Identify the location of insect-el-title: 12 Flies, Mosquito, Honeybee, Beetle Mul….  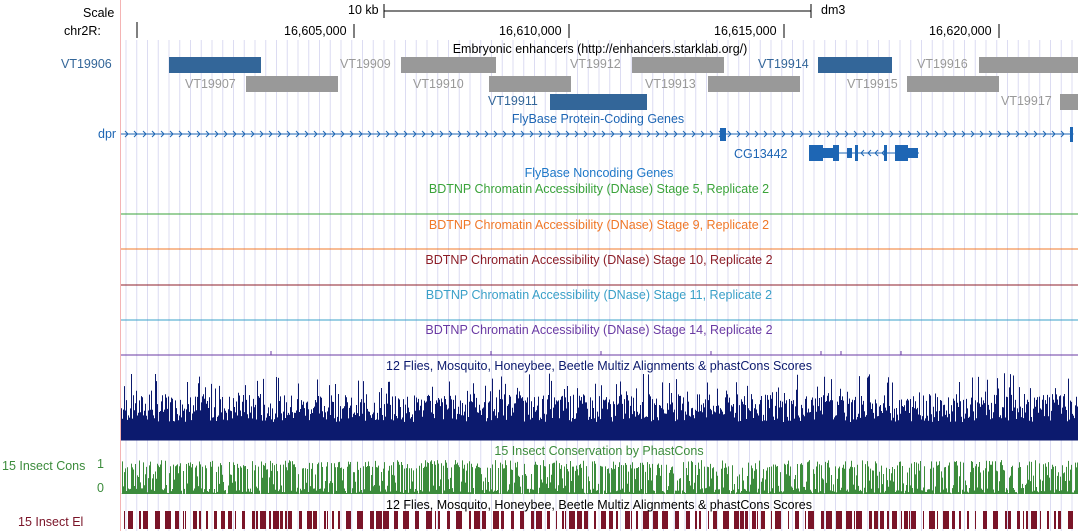
(599, 505).